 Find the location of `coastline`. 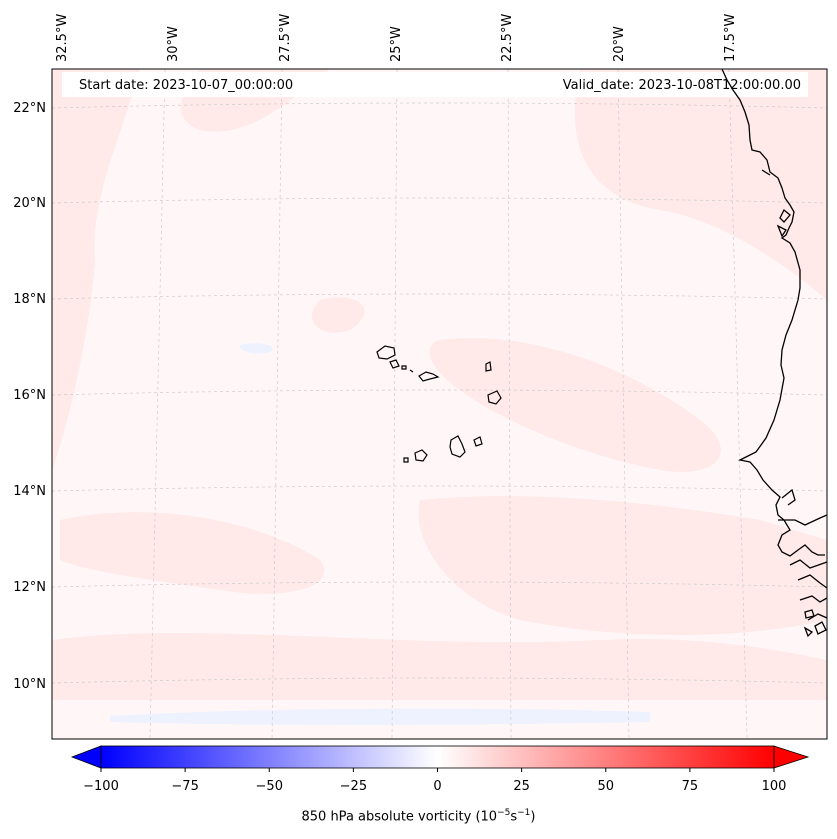

coastline is located at coordinates (774, 353).